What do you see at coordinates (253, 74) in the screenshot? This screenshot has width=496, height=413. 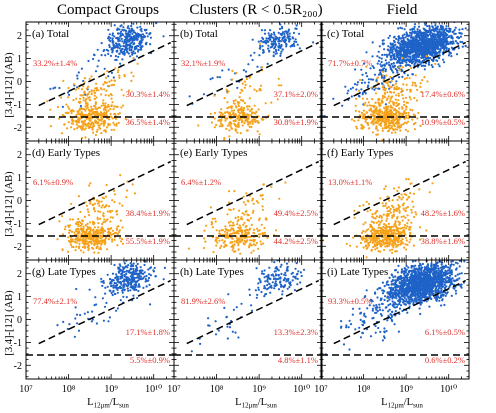 I see `diagonal-dashed-line` at bounding box center [253, 74].